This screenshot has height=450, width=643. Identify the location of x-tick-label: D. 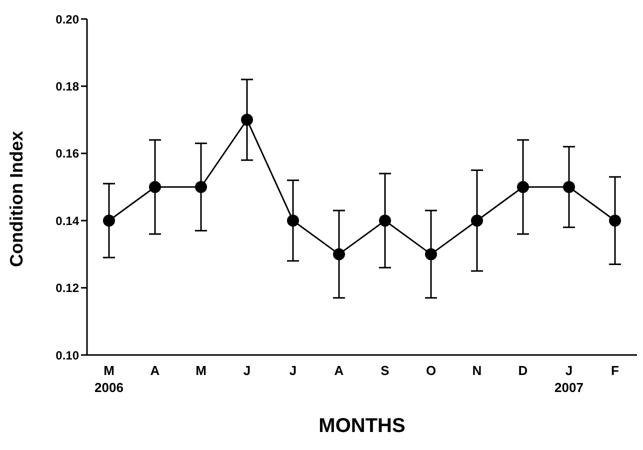
(523, 370).